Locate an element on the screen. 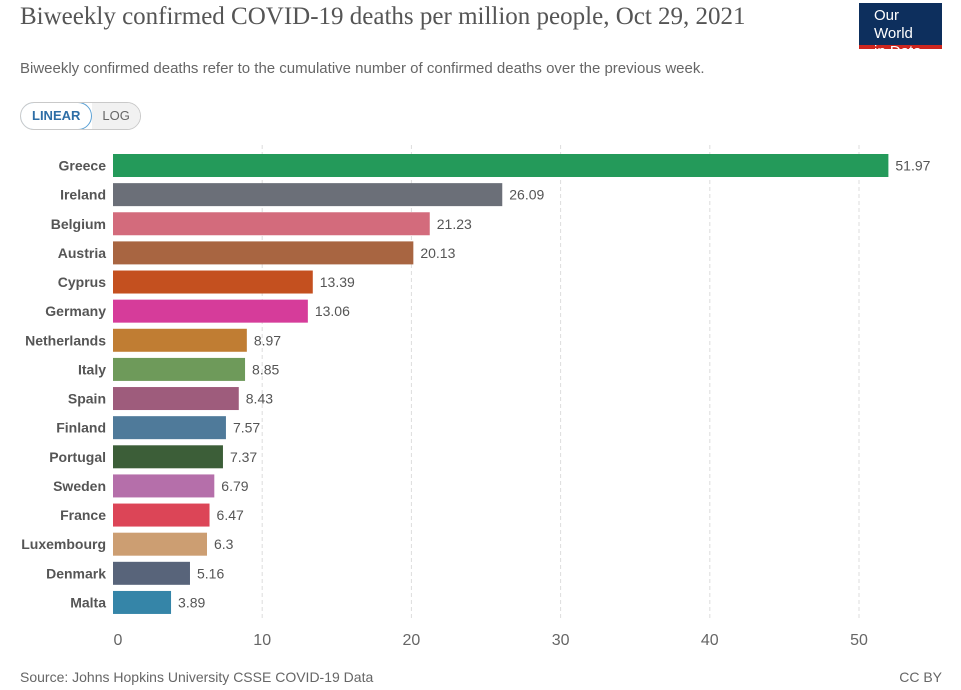  x-tick-label: 30 is located at coordinates (561, 640).